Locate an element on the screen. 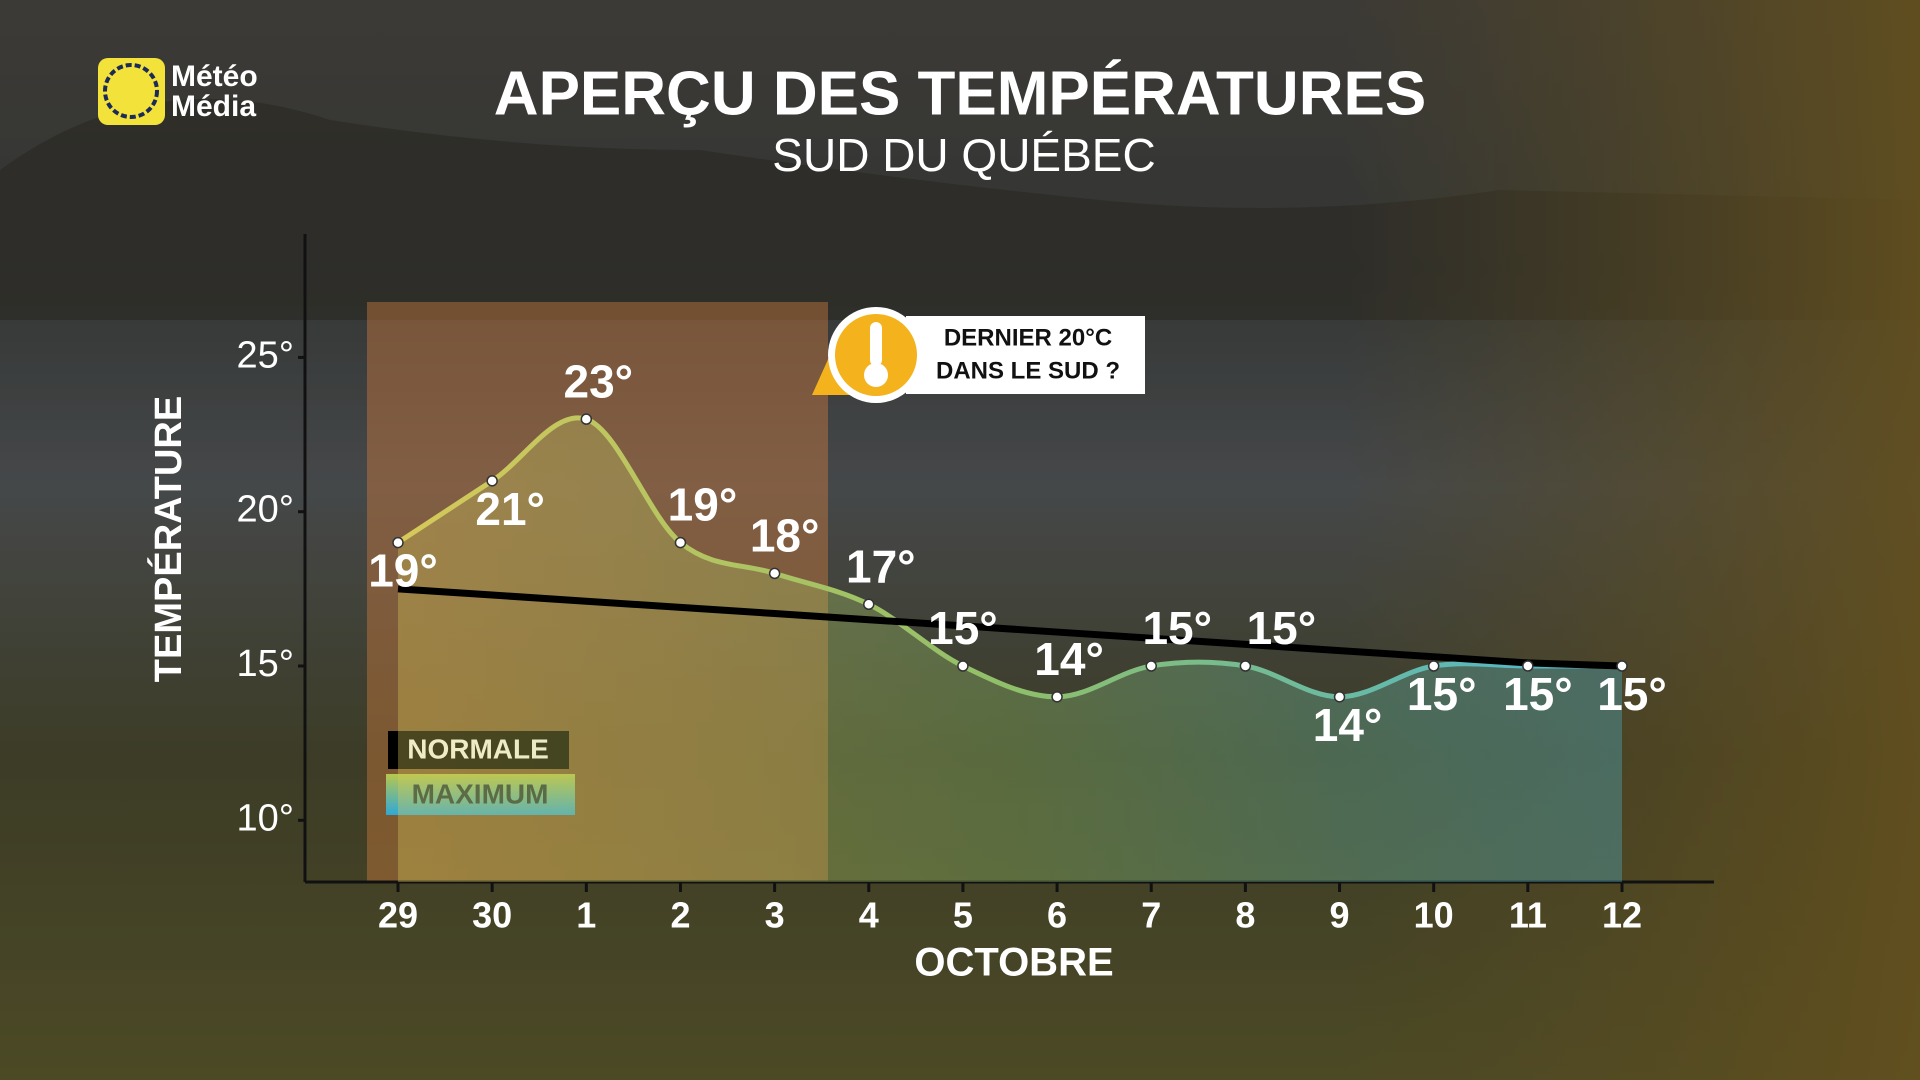 This screenshot has width=1920, height=1080. x-tick-label: 4 is located at coordinates (869, 915).